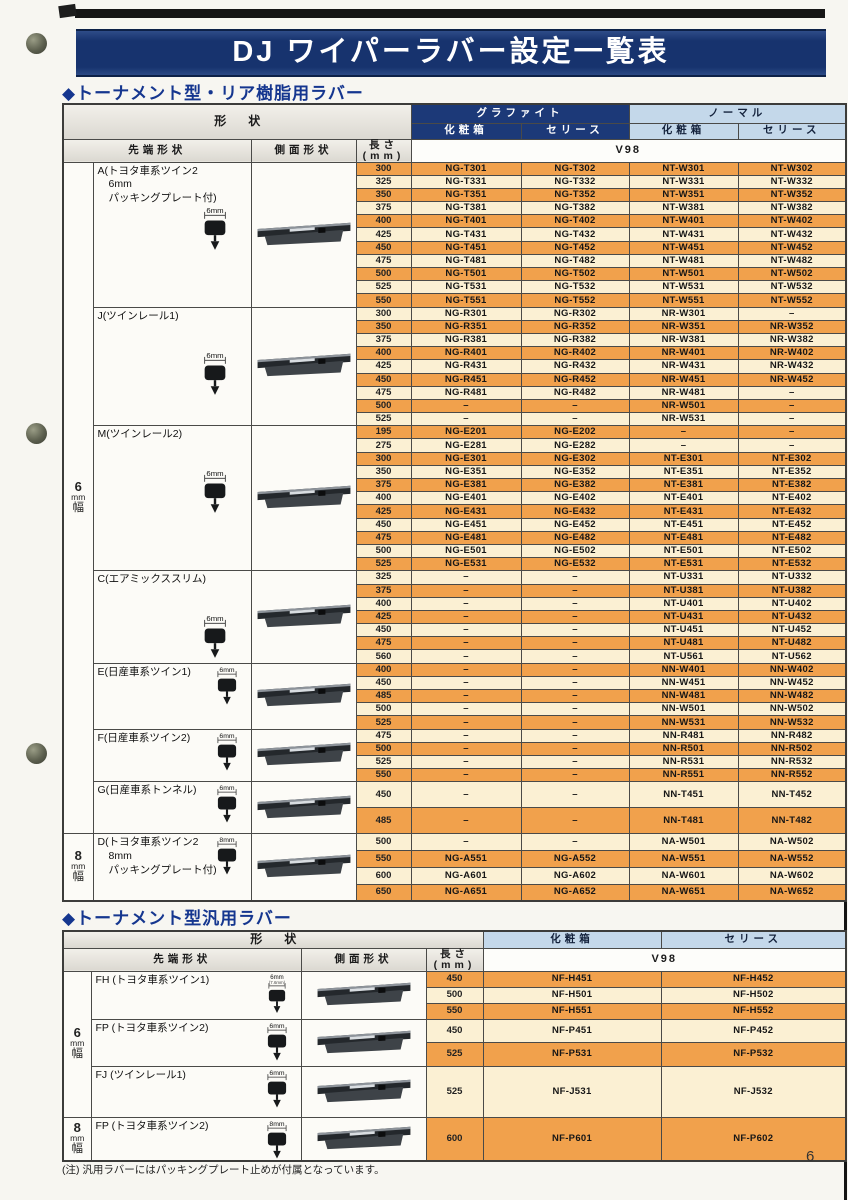  I want to click on page-title: DJ ワイパーラバー設定一覧表, so click(451, 53).